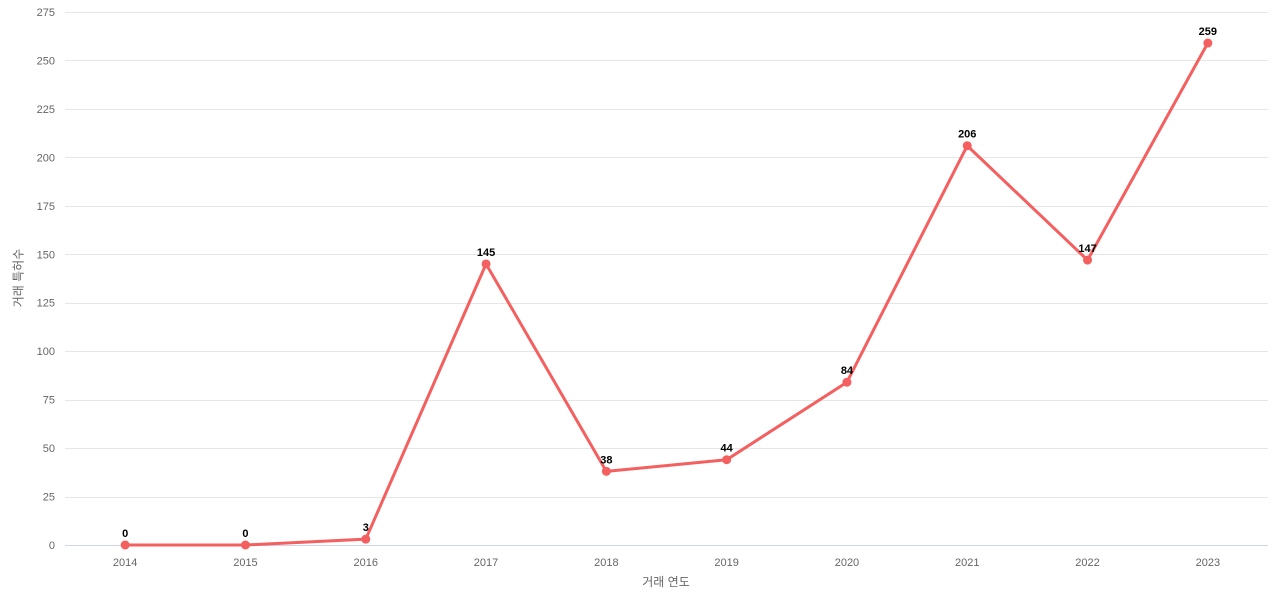 The height and width of the screenshot is (600, 1280). What do you see at coordinates (46, 352) in the screenshot?
I see `y-tick-label: 100` at bounding box center [46, 352].